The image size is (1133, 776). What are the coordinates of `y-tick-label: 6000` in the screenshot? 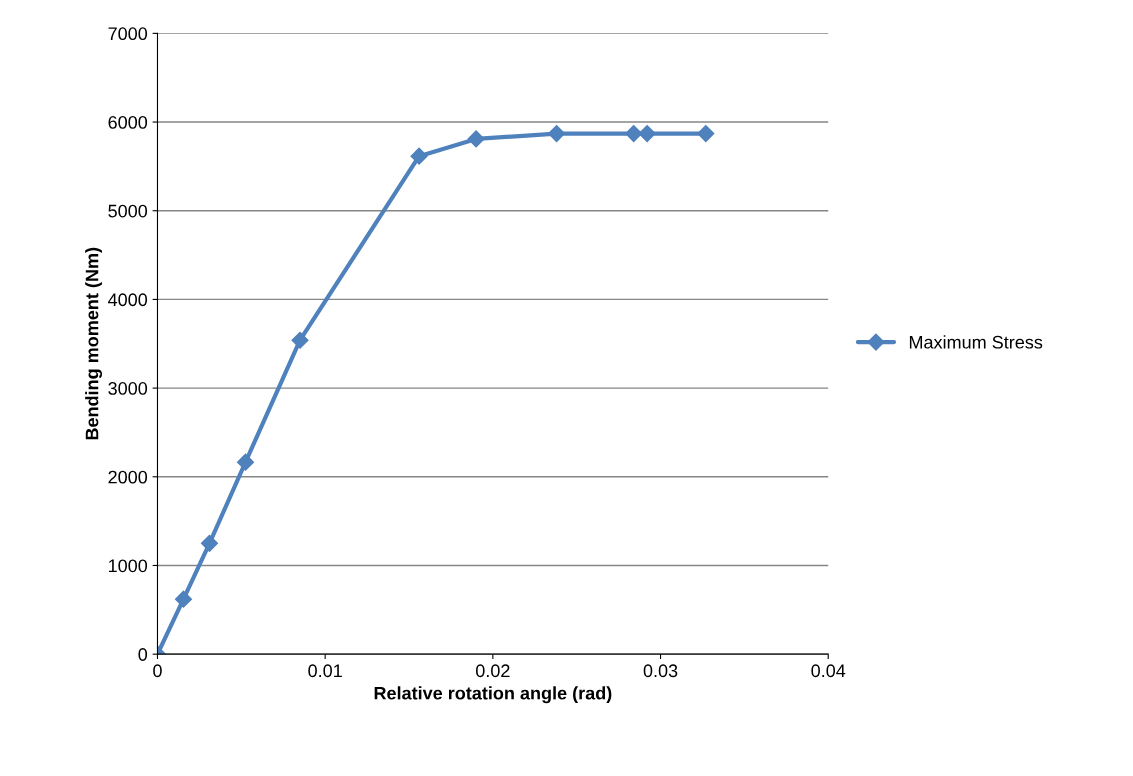 It's located at (128, 122).